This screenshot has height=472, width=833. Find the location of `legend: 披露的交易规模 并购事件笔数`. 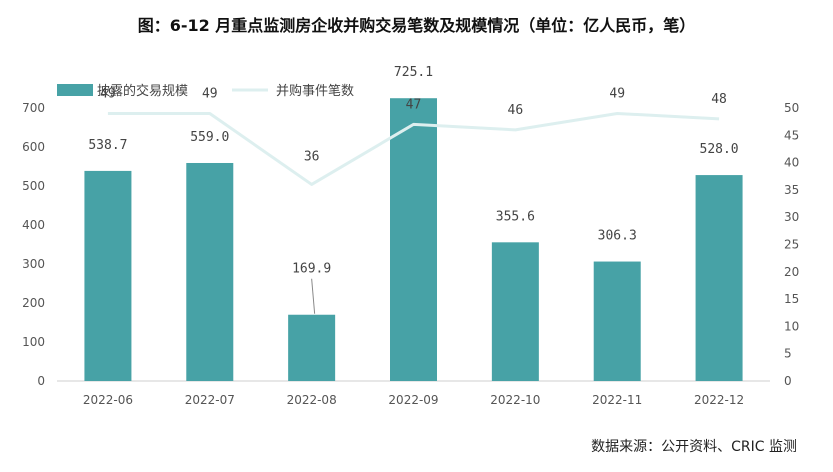

legend: 披露的交易规模 并购事件笔数 is located at coordinates (205, 91).